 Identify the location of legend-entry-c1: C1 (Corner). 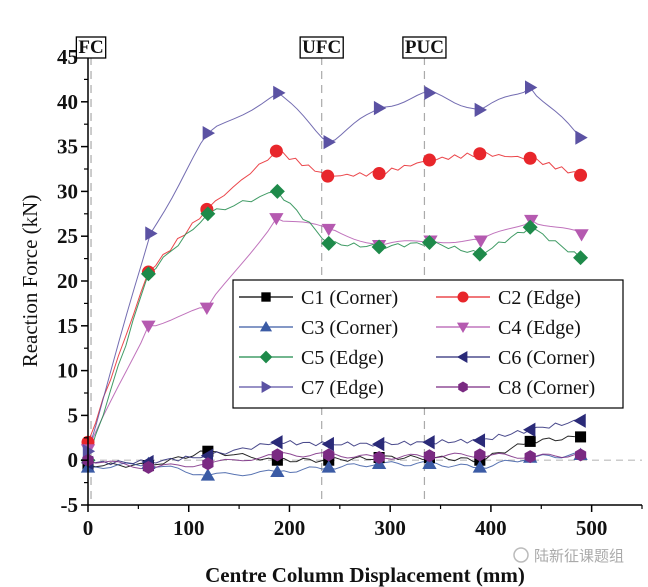
(318, 298).